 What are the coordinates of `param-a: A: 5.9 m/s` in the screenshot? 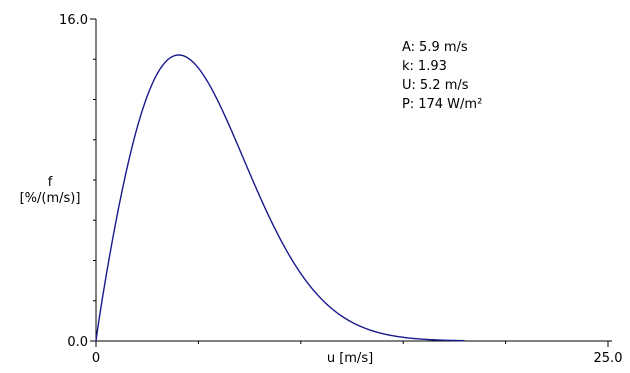 It's located at (435, 47).